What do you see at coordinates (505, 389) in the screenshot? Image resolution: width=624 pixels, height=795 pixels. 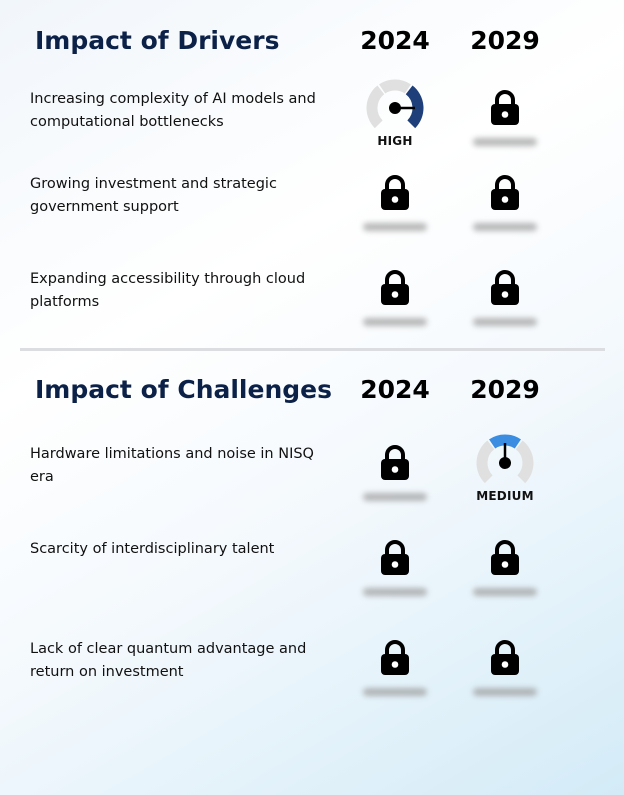 I see `challenges-year-2029: 2029` at bounding box center [505, 389].